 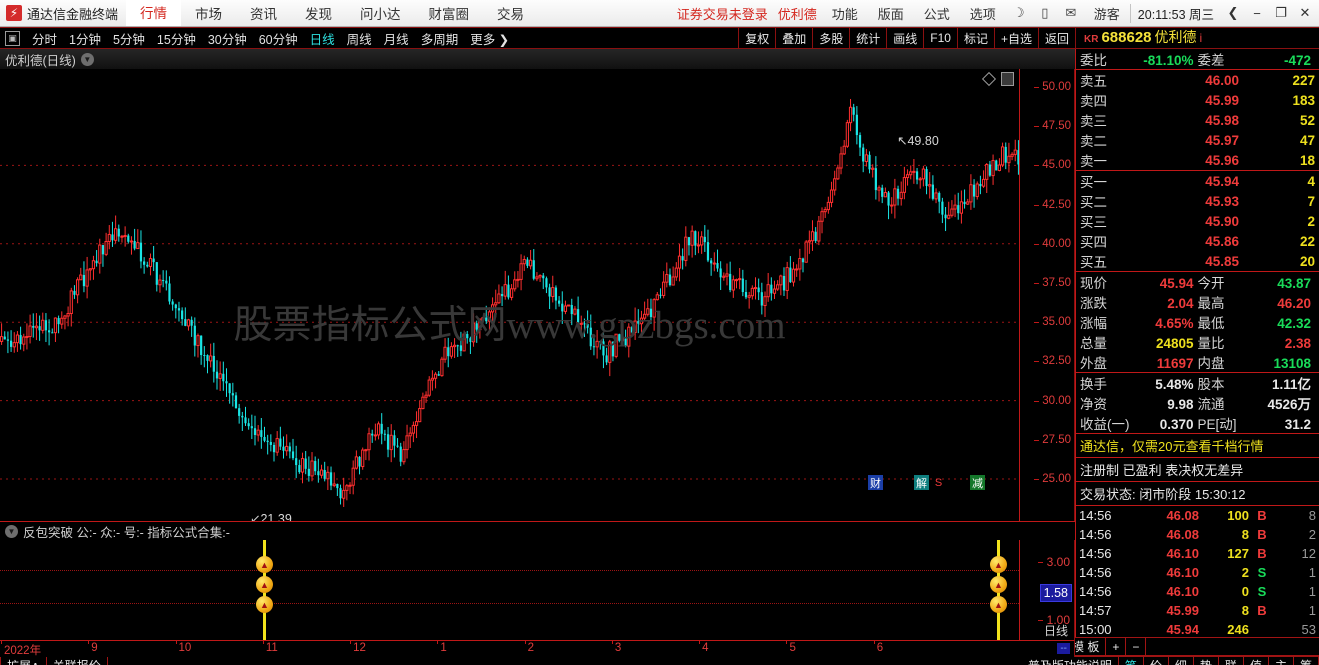 What do you see at coordinates (1197, 221) in the screenshot?
I see `bid-row: 买三 45.90 2` at bounding box center [1197, 221].